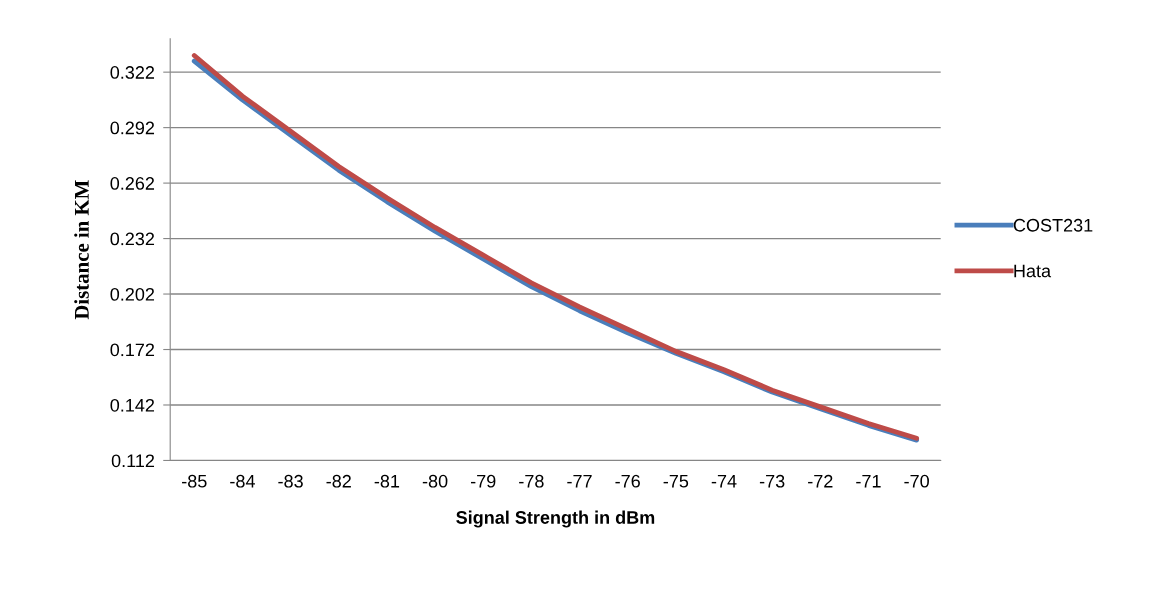  What do you see at coordinates (531, 481) in the screenshot?
I see `x-tick-label: -78` at bounding box center [531, 481].